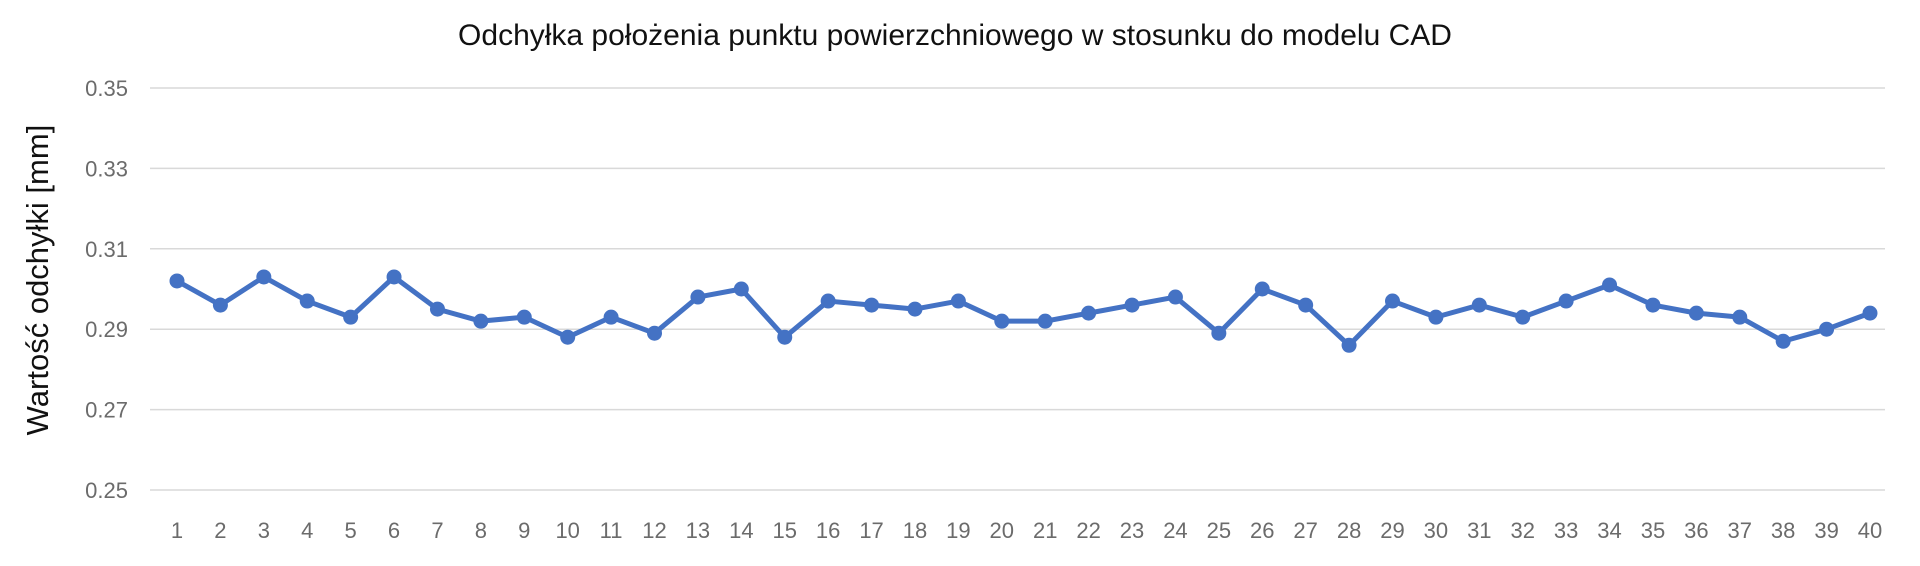 This screenshot has height=566, width=1920. Describe the element at coordinates (437, 530) in the screenshot. I see `x-tick-label: 7` at that location.